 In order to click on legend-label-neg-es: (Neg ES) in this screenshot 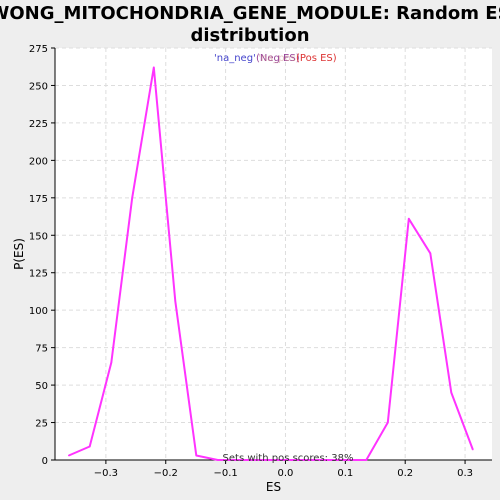, I will do `click(278, 58)`.